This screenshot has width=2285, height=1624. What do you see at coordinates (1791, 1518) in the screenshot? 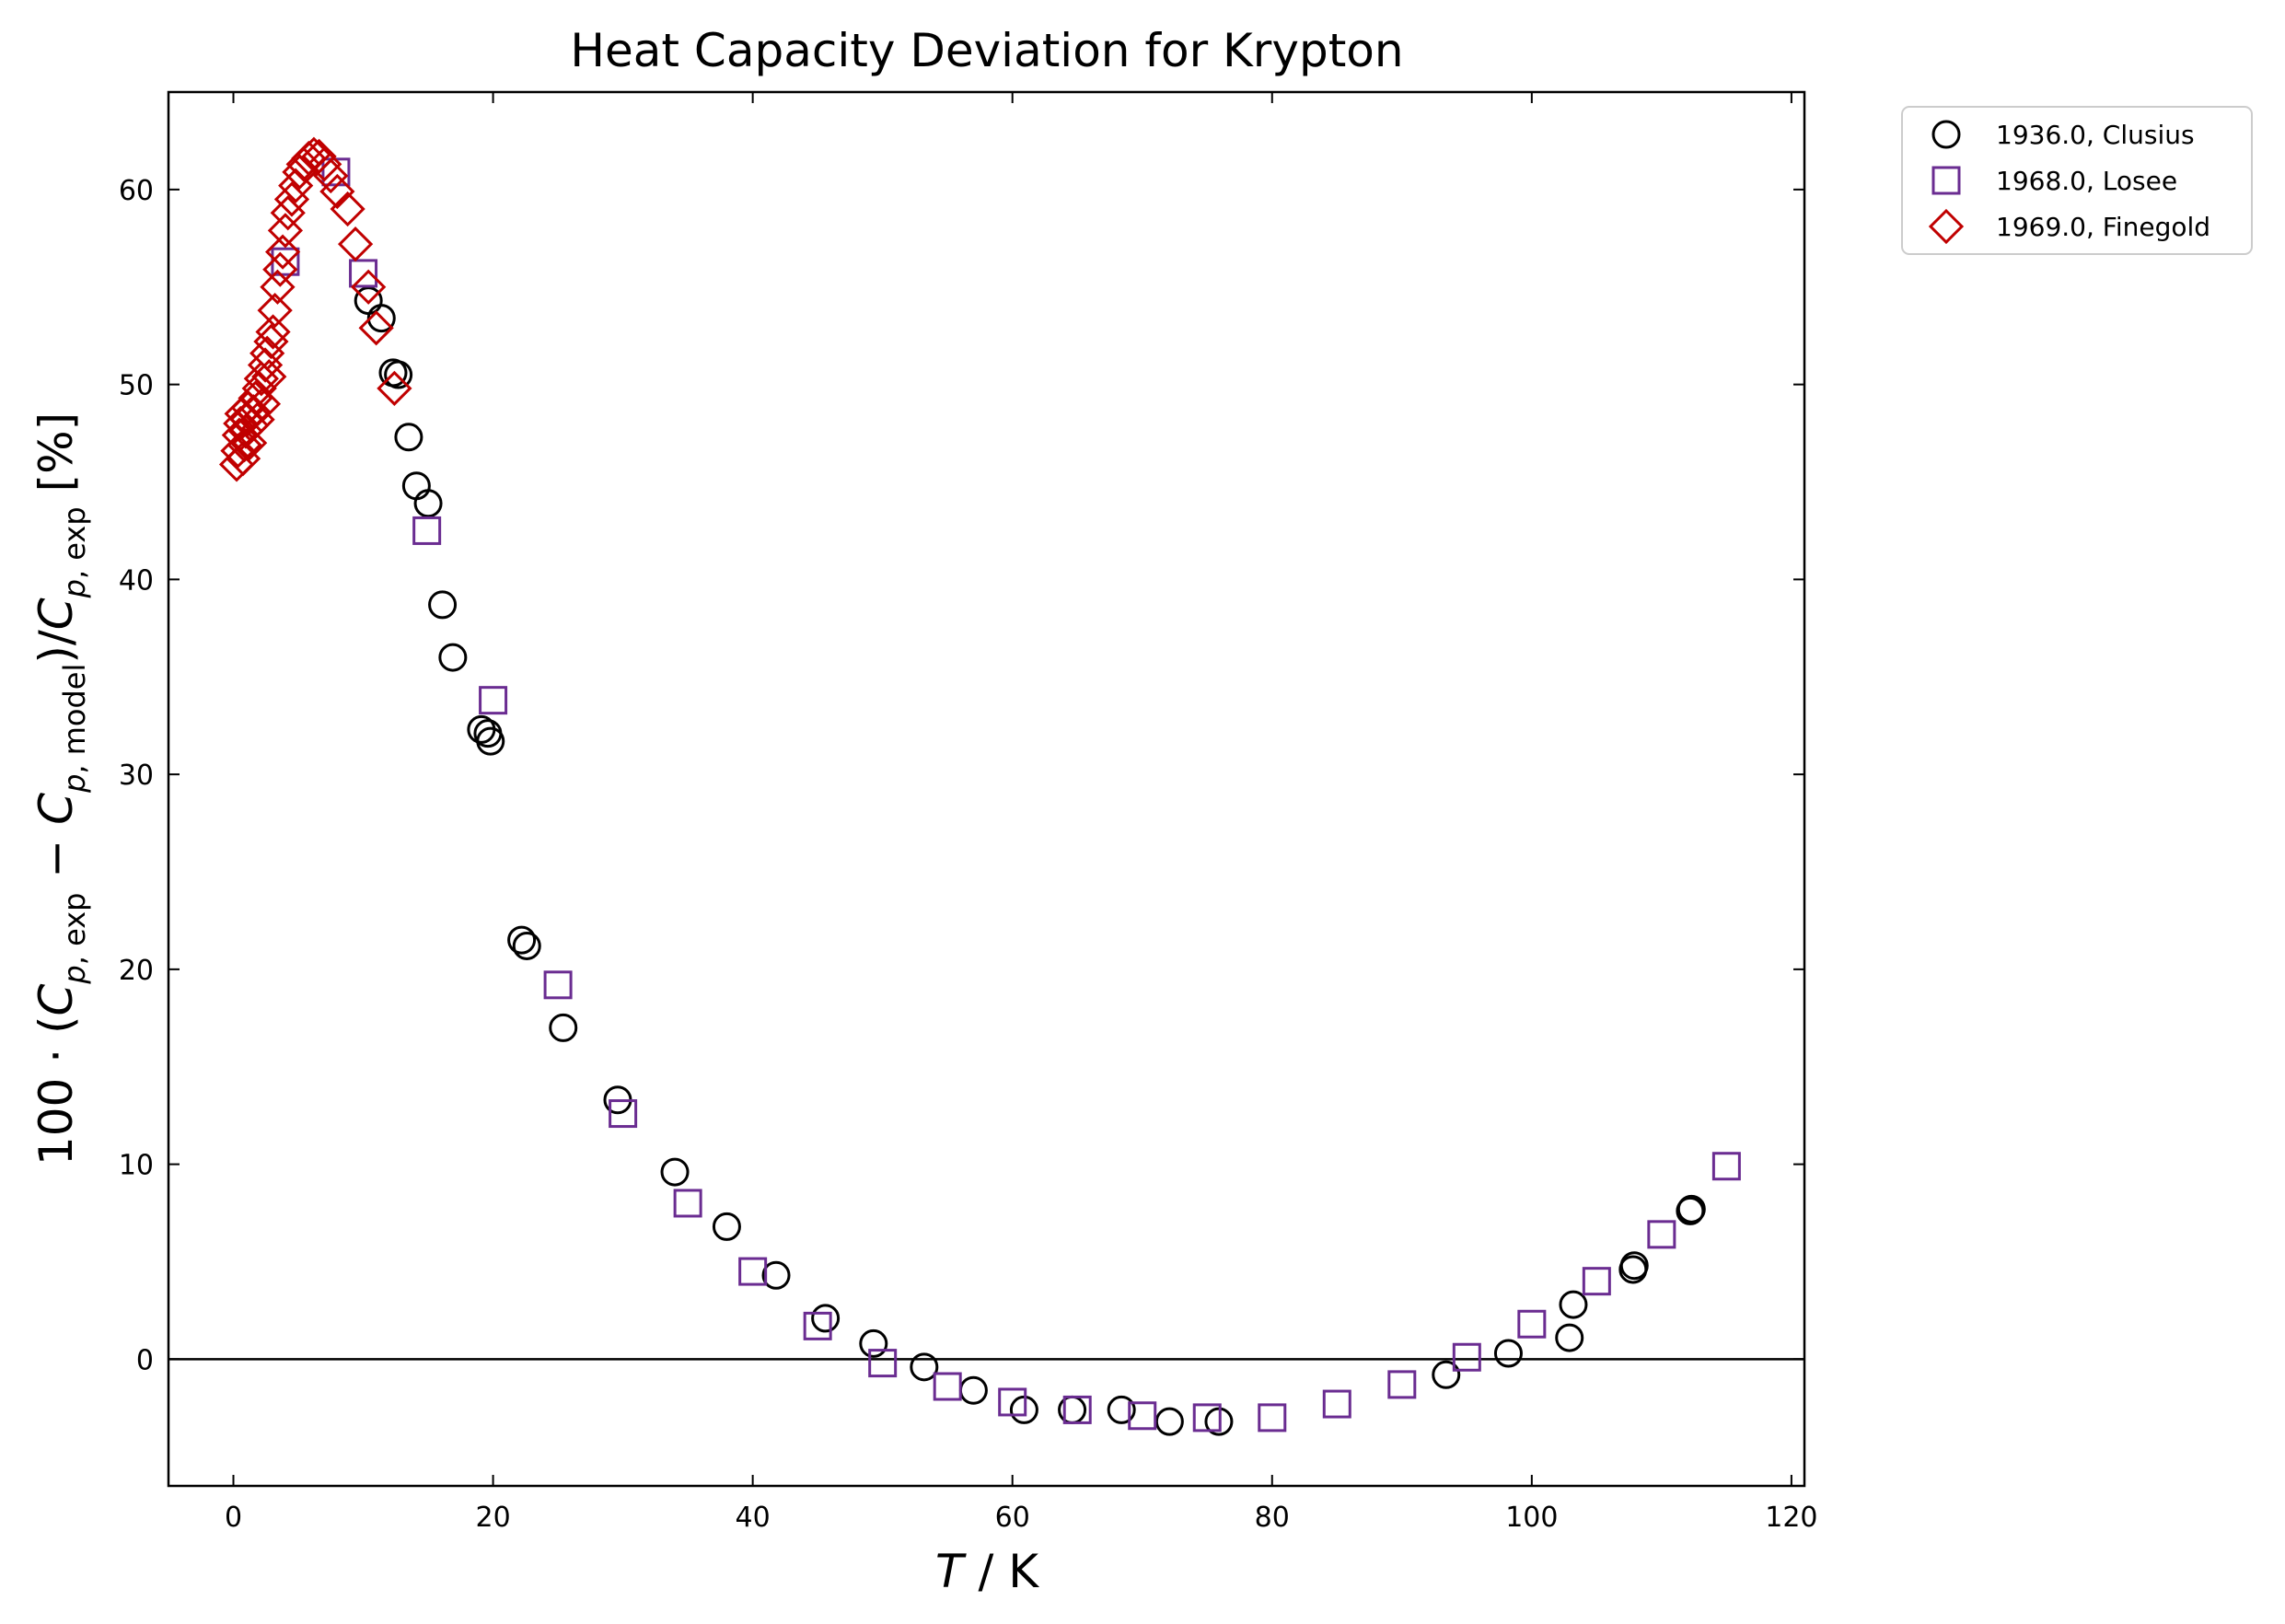
I see `x-tick-label: 120` at bounding box center [1791, 1518].